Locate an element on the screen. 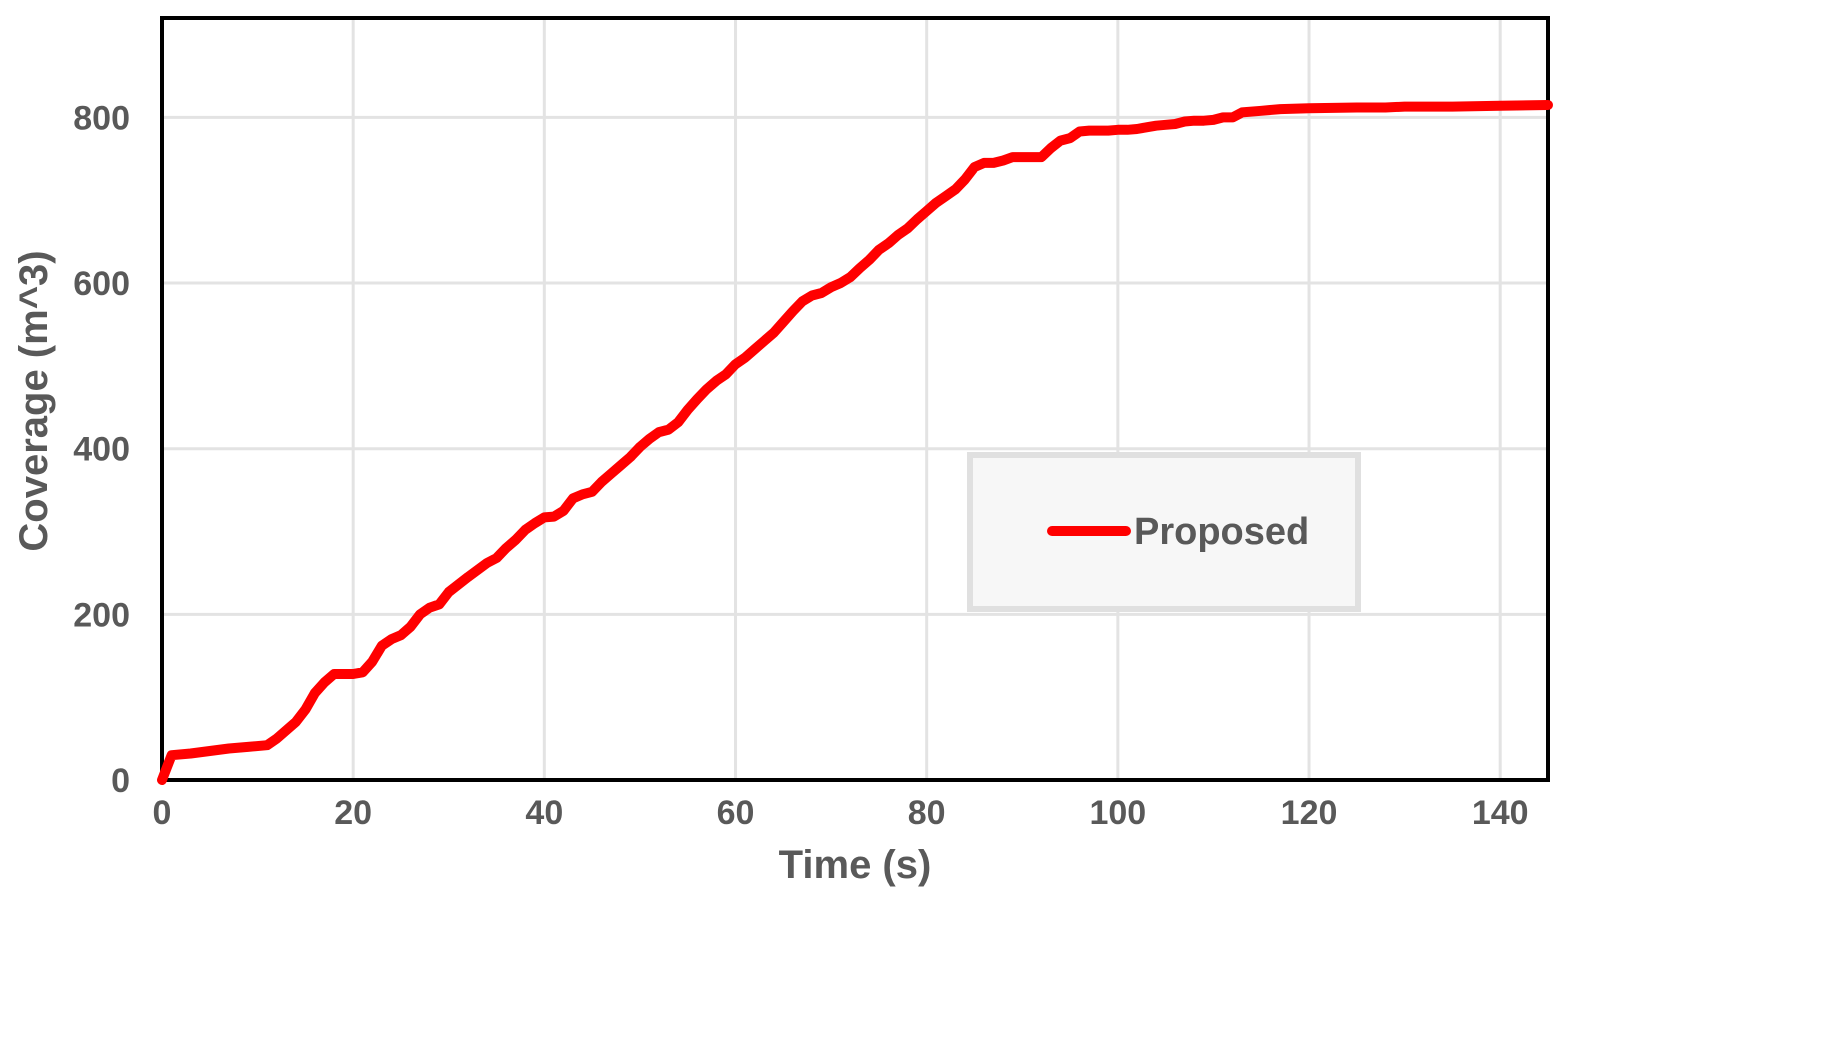 The width and height of the screenshot is (1840, 1055). x-axis-title: Time (s) is located at coordinates (855, 865).